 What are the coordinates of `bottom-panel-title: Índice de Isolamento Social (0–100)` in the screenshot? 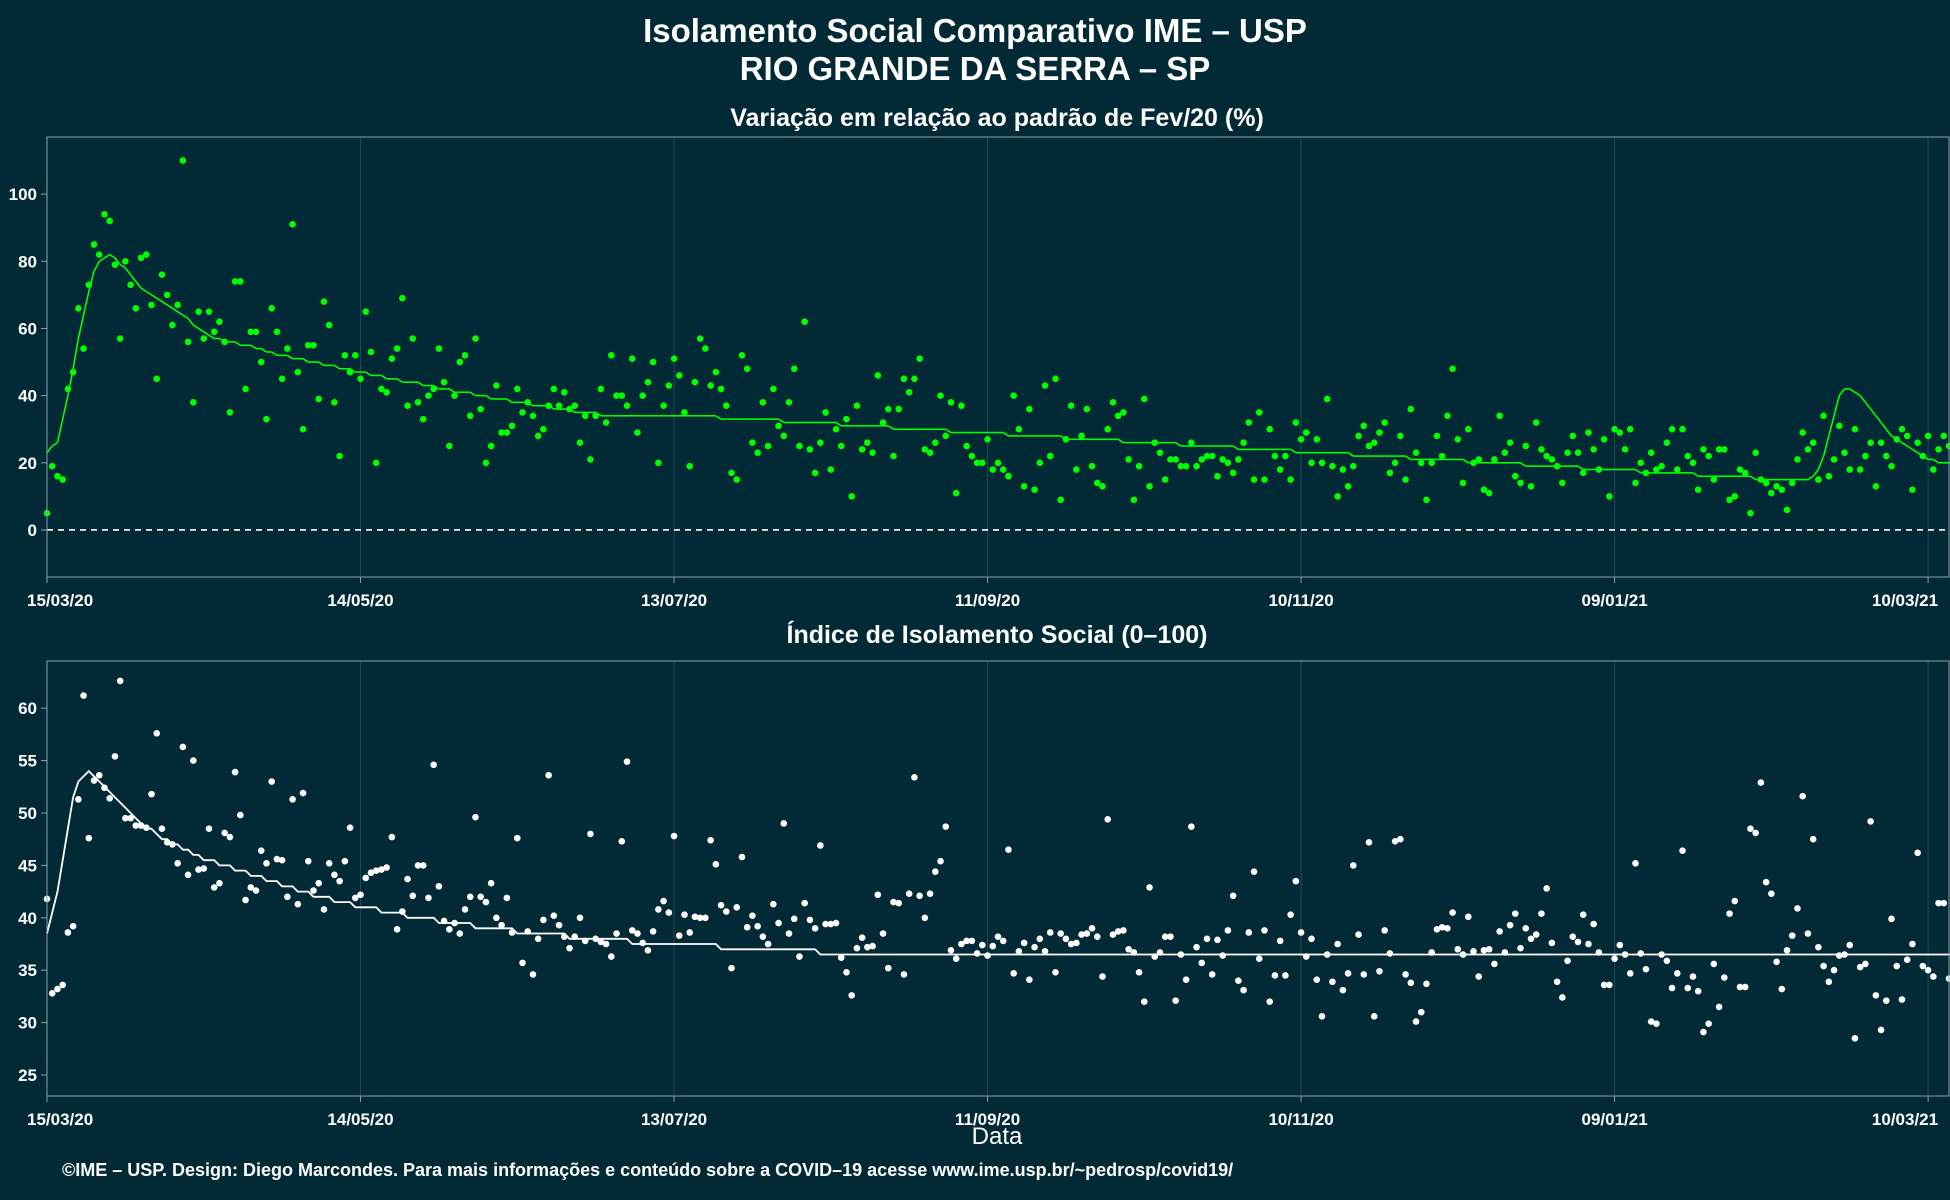 It's located at (997, 634).